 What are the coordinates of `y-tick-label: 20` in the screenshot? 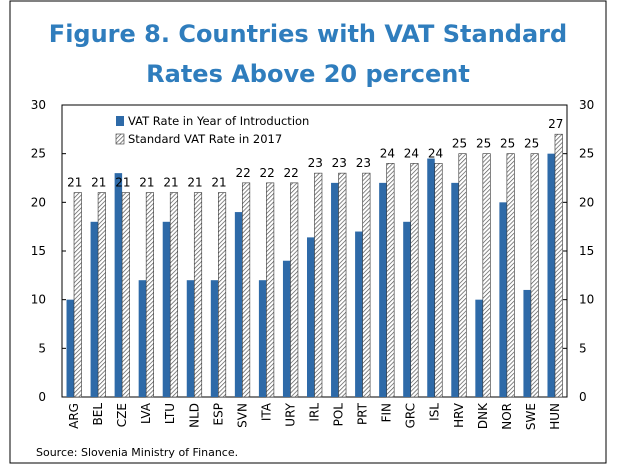 It's located at (38, 202).